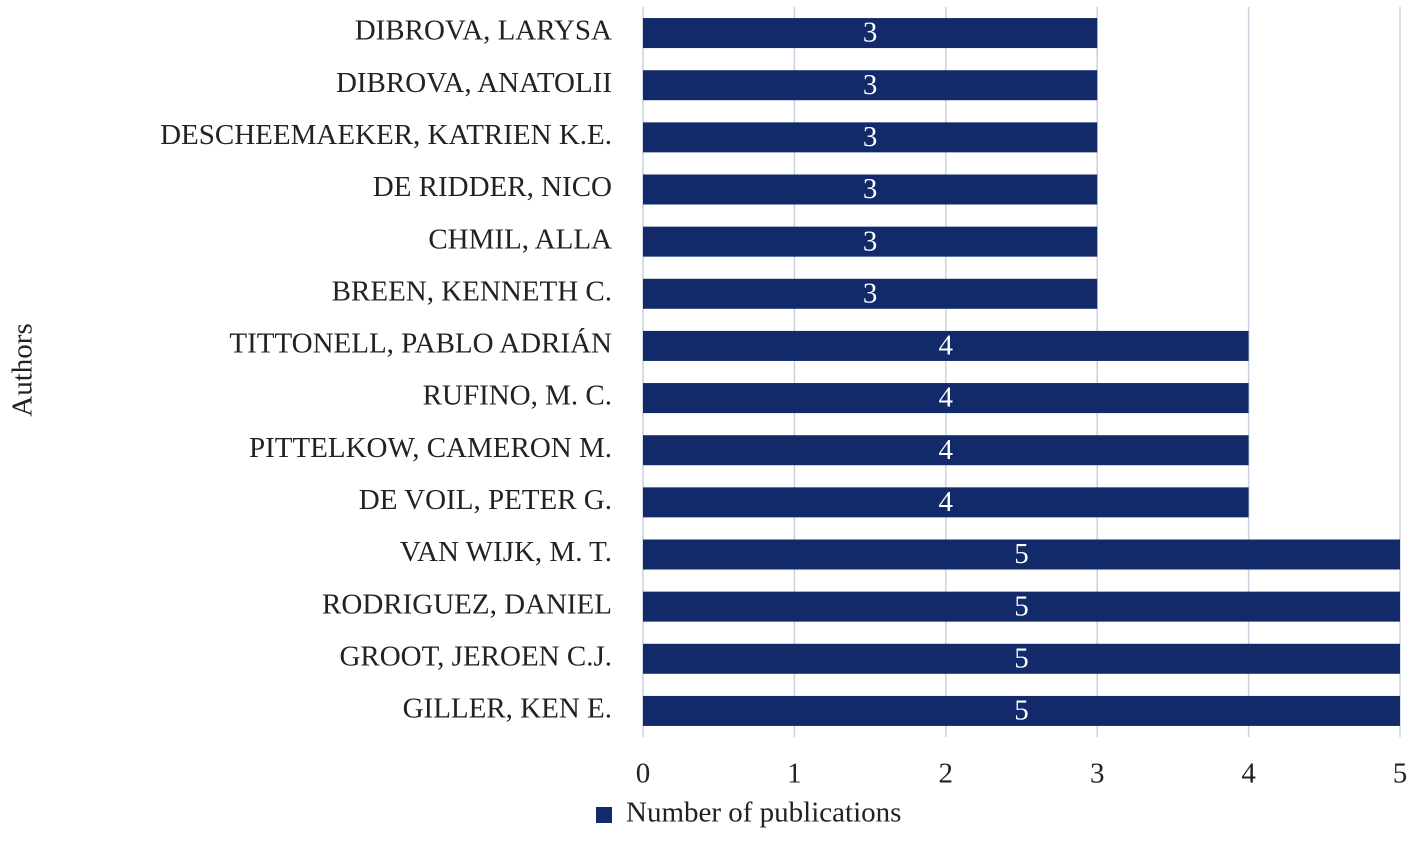 The image size is (1417, 844). Describe the element at coordinates (492, 187) in the screenshot. I see `y-tick-label: DE RIDDER, NICO` at that location.